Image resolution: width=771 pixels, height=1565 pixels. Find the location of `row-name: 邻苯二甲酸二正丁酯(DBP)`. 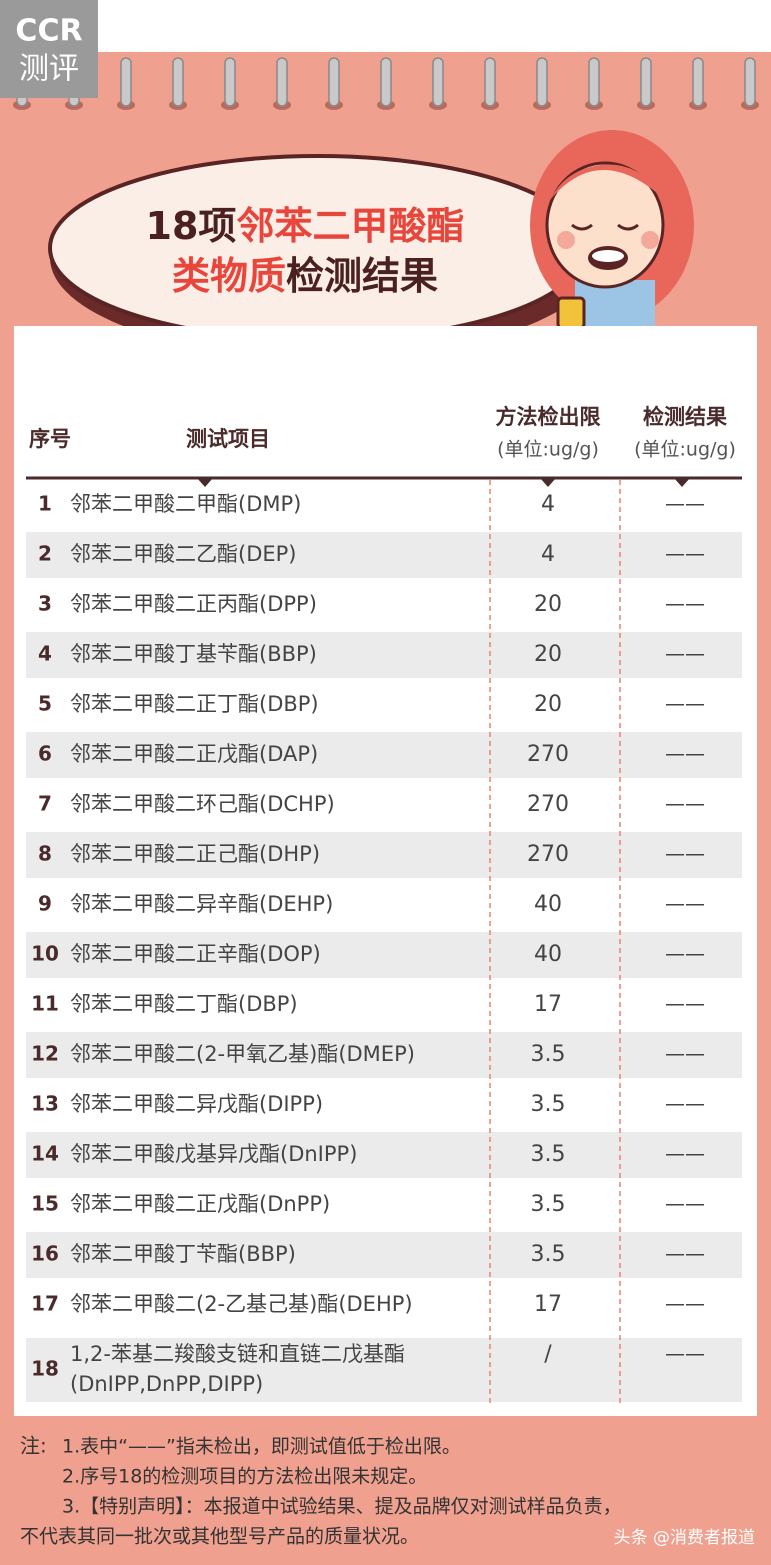

row-name: 邻苯二甲酸二正丁酯(DBP) is located at coordinates (194, 704).